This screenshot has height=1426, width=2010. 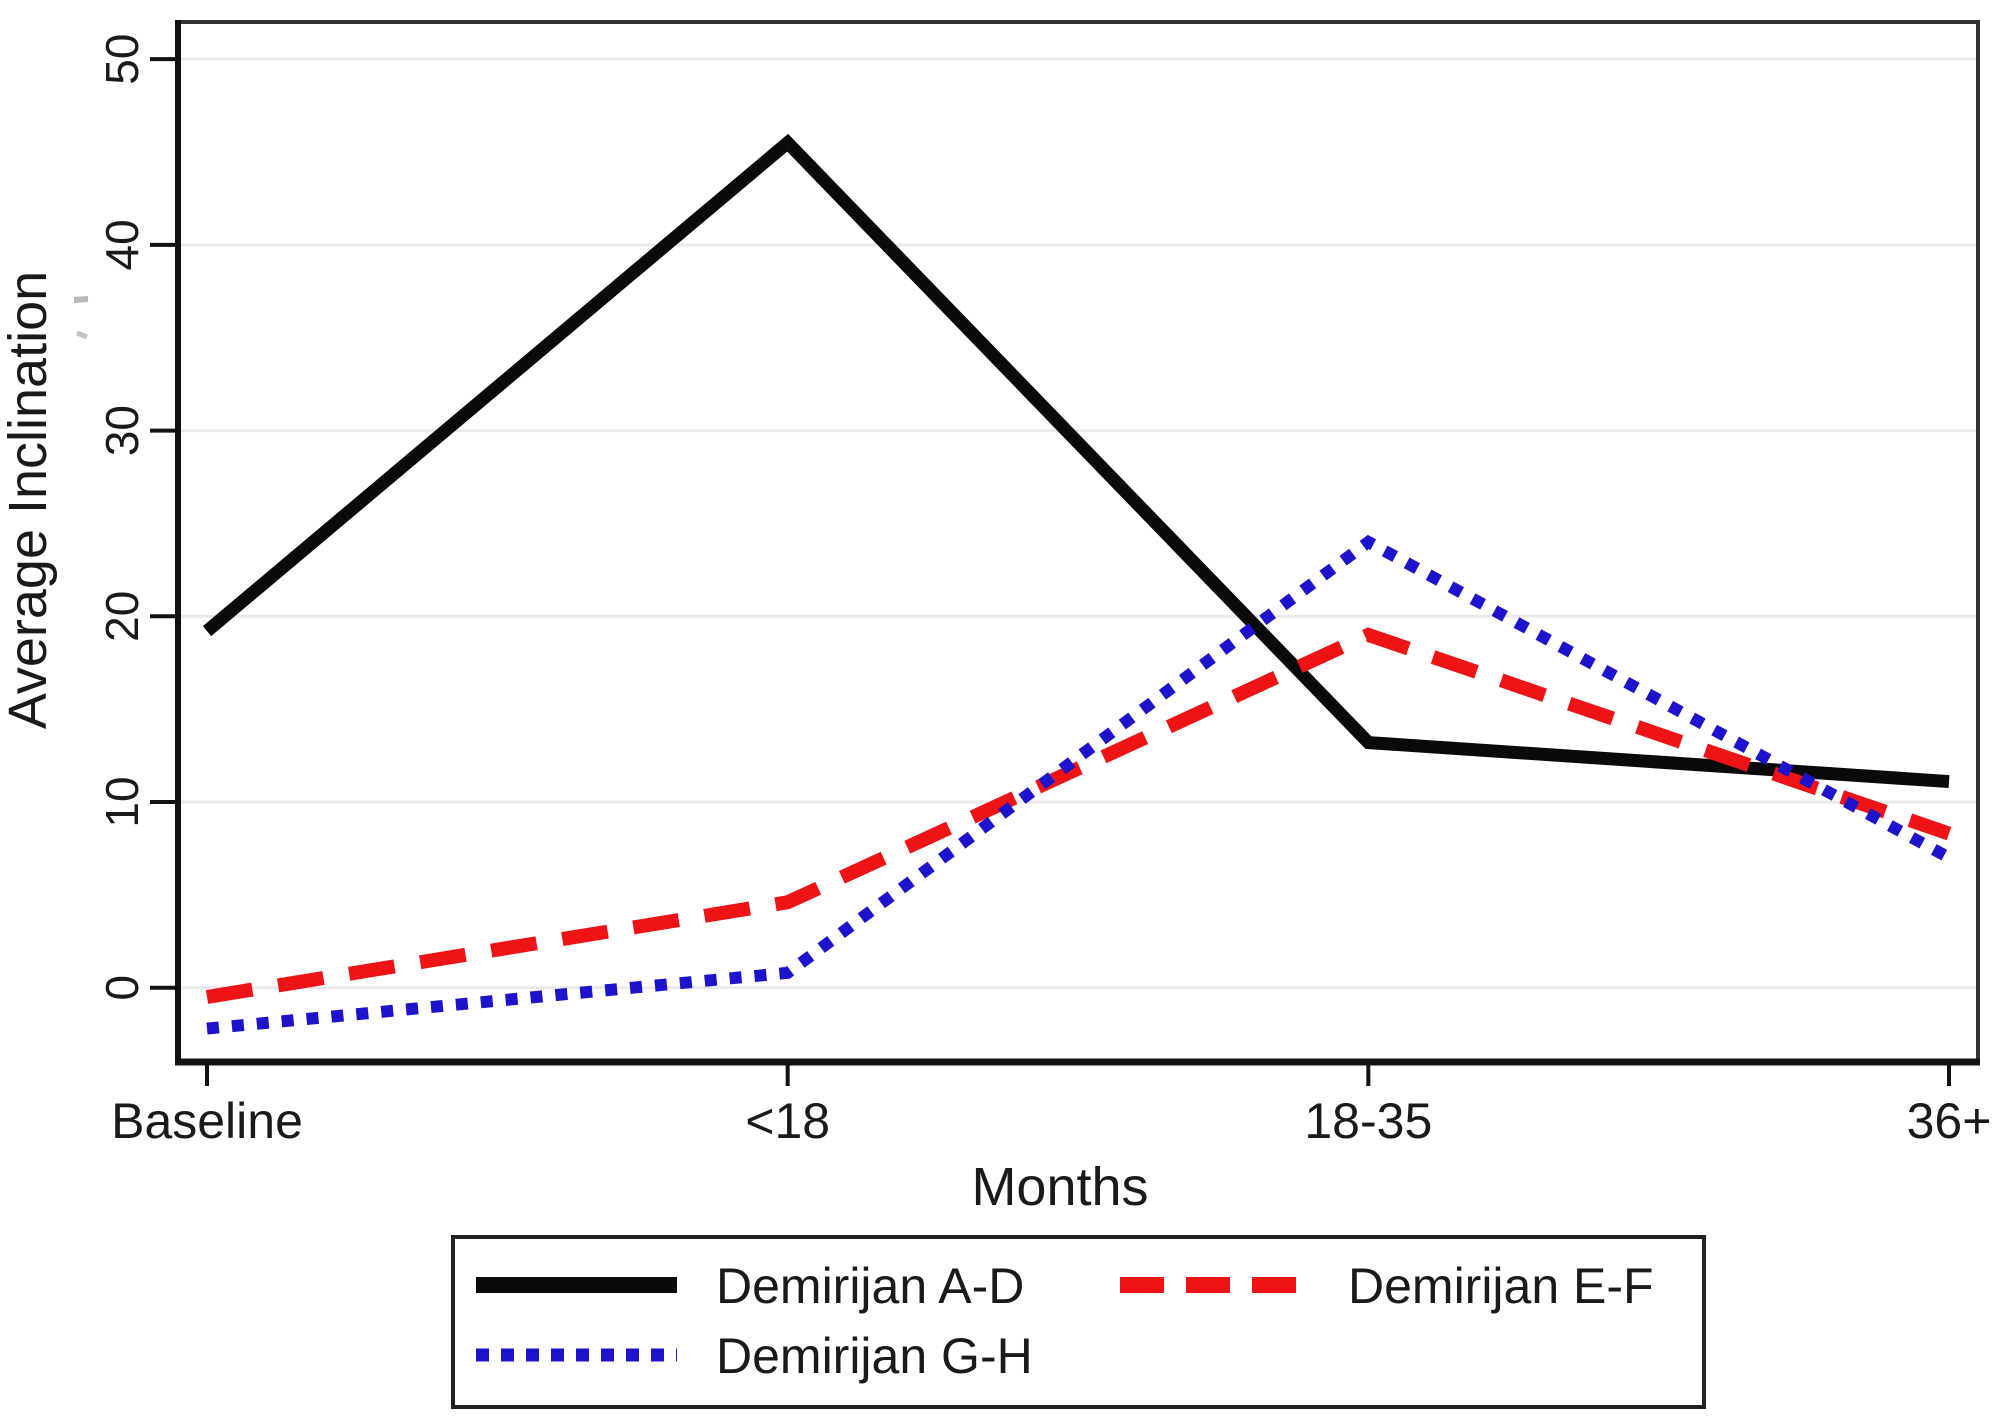 I want to click on y-tick-label: 40, so click(x=122, y=244).